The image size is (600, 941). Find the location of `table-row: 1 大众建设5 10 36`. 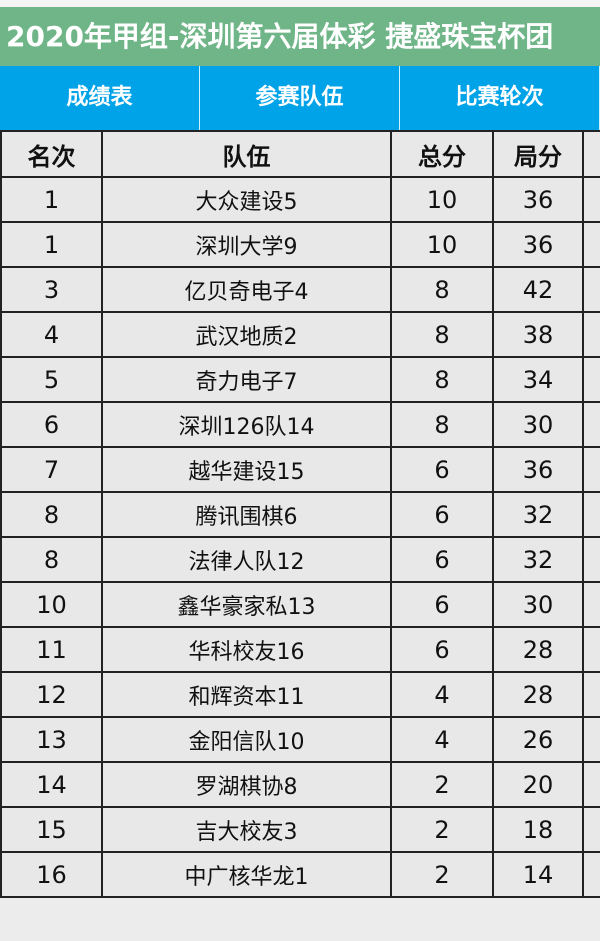

table-row: 1 大众建设5 10 36 is located at coordinates (300, 199).